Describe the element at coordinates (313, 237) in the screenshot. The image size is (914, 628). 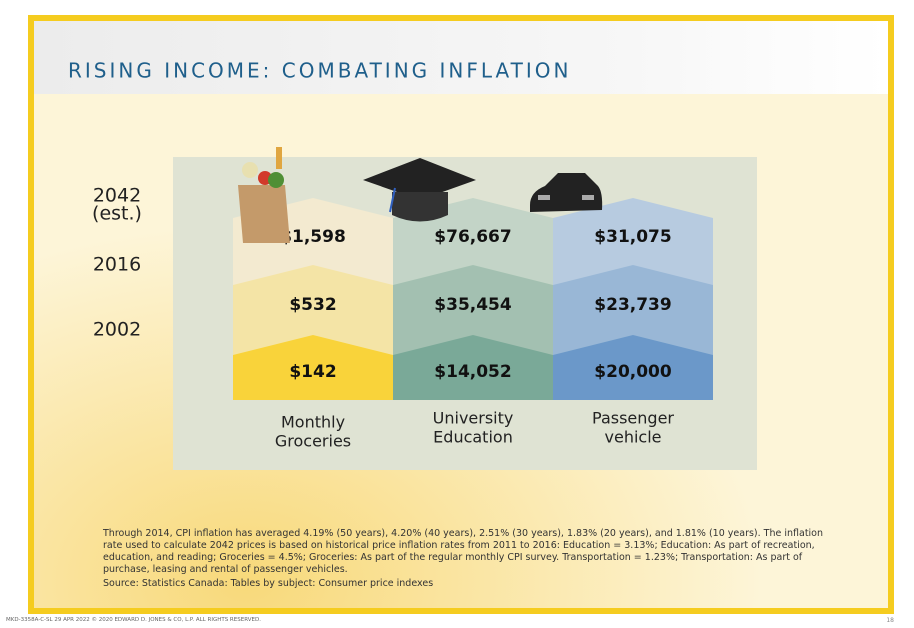
I see `value-label: $1,598` at that location.